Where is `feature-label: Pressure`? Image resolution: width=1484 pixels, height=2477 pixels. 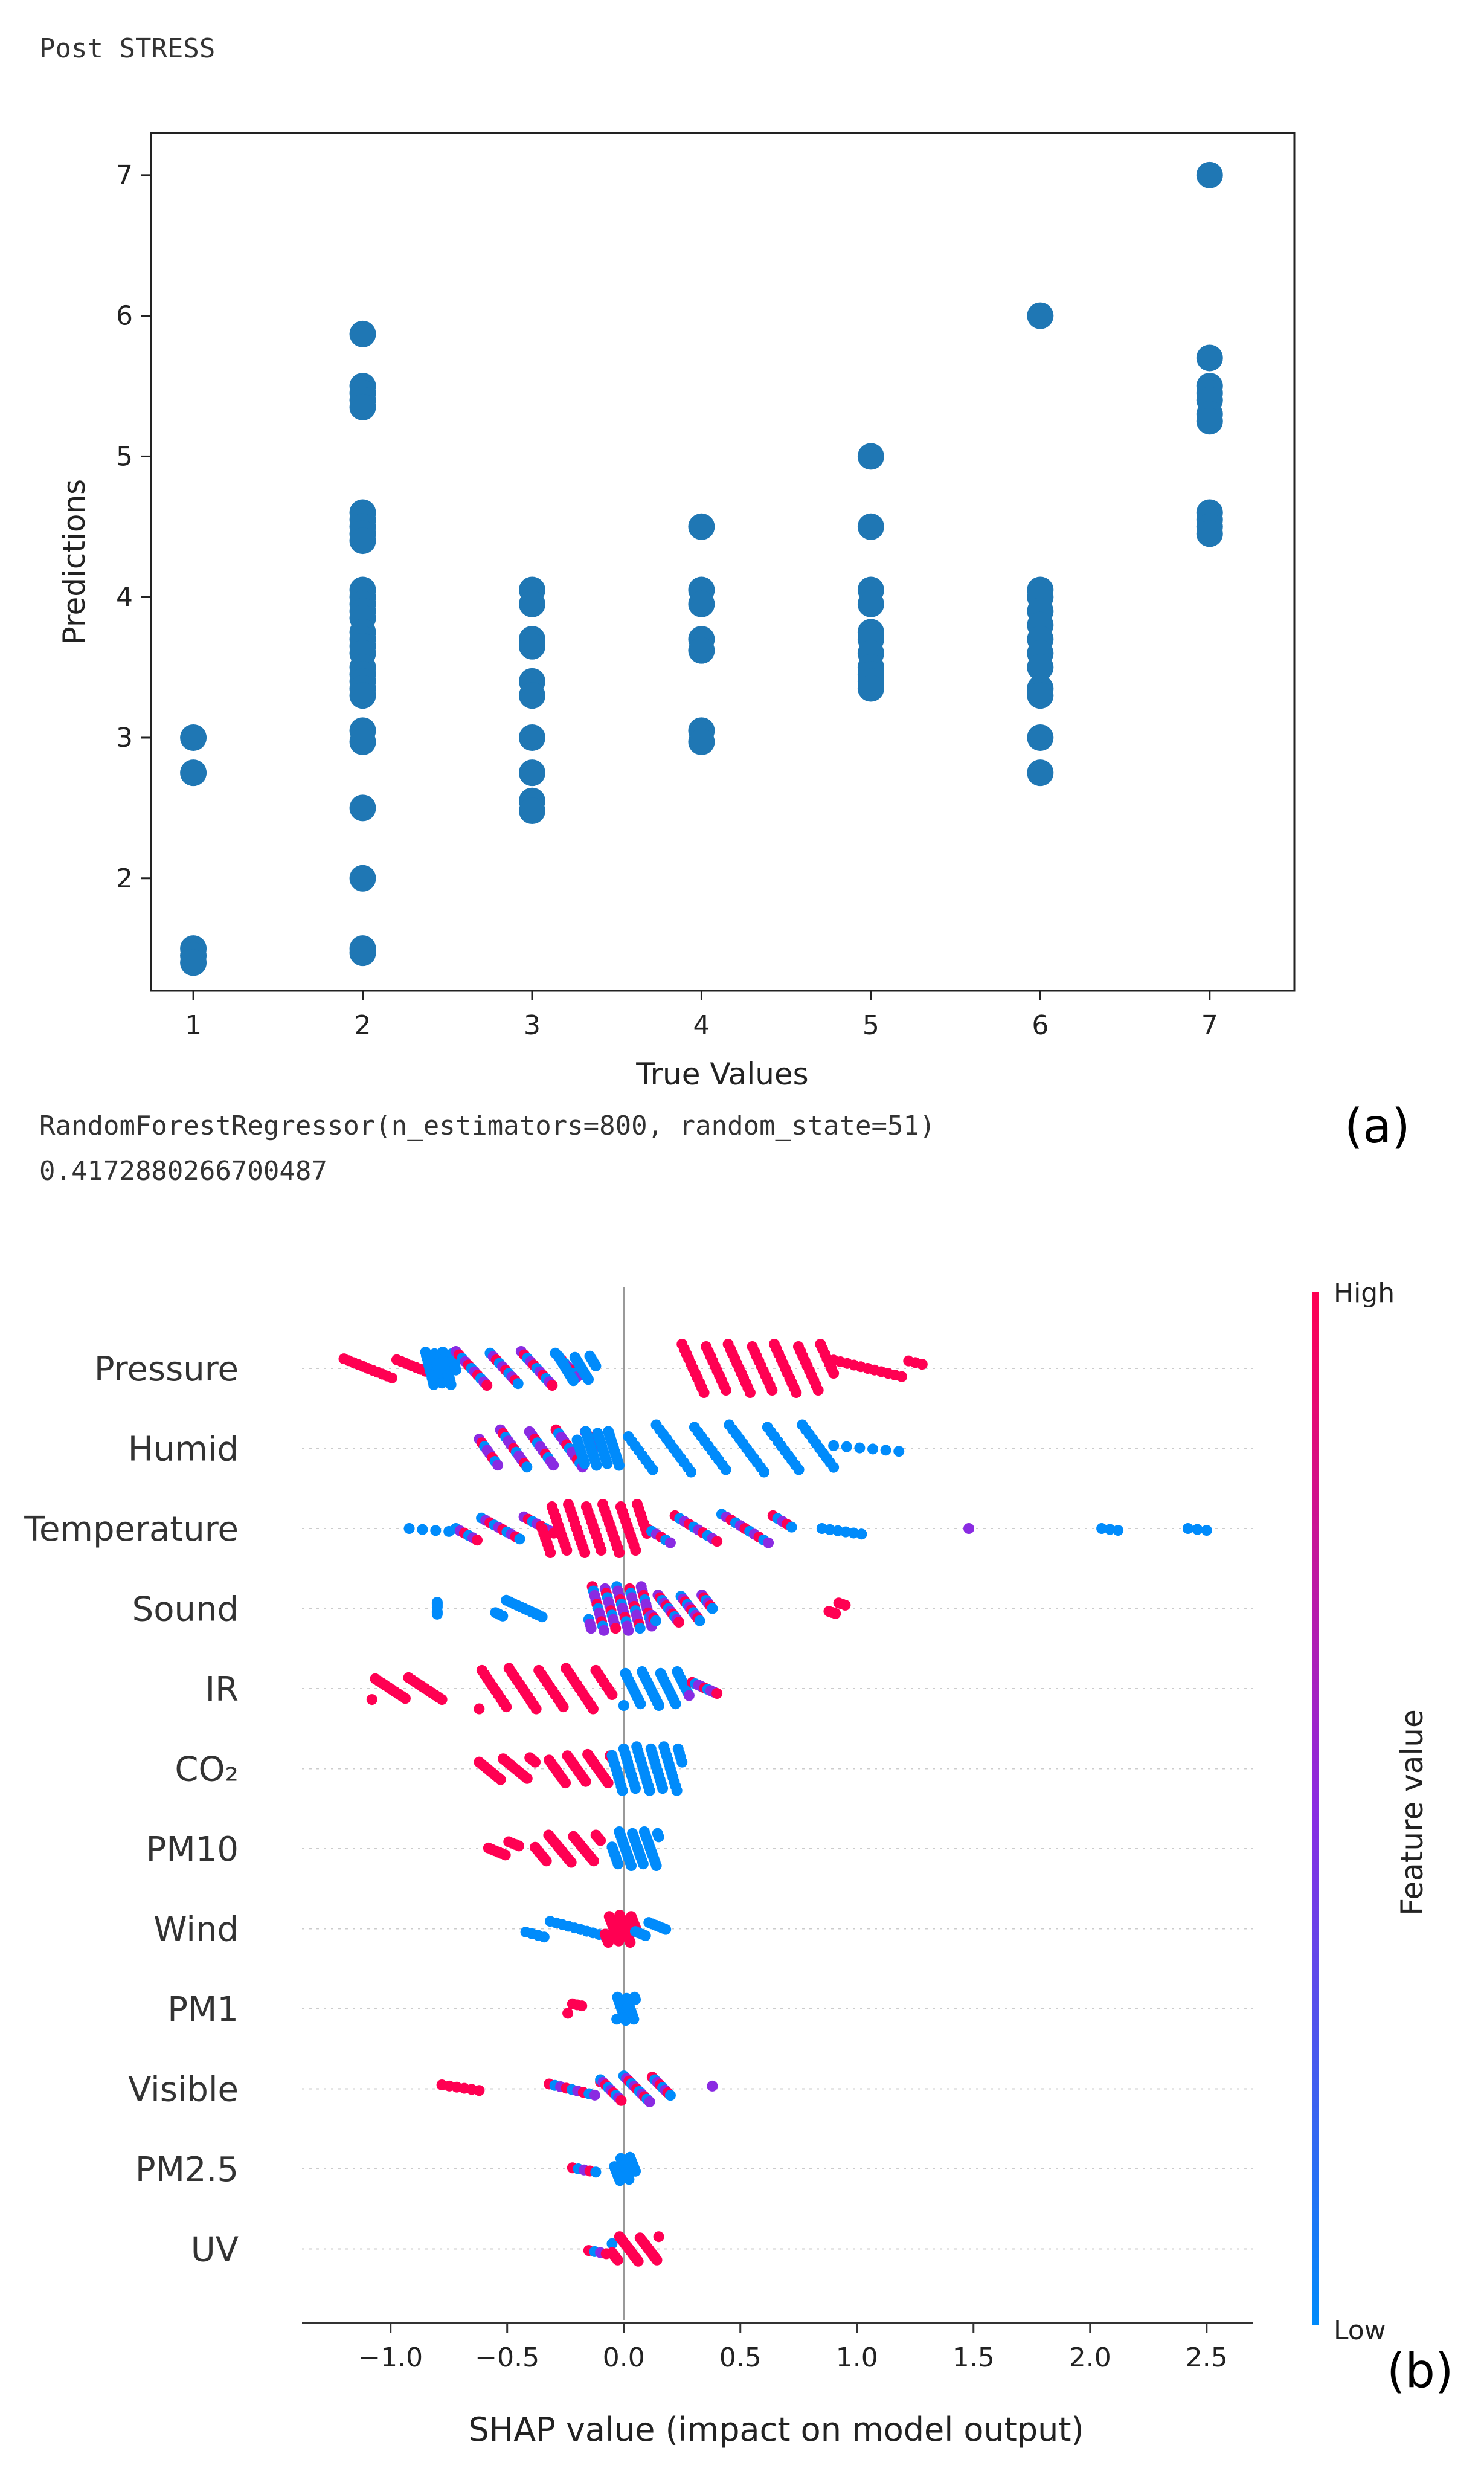
feature-label: Pressure is located at coordinates (166, 1369).